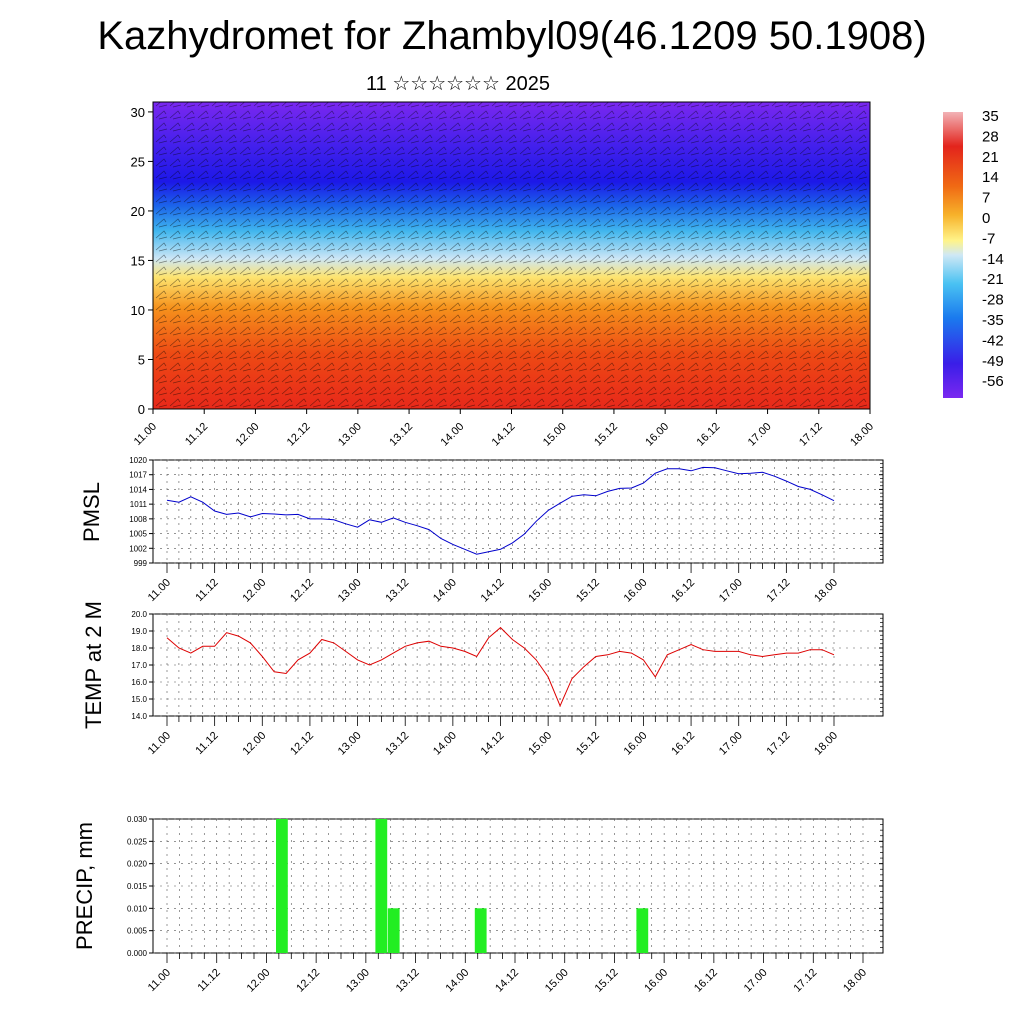 This screenshot has height=1024, width=1024. What do you see at coordinates (138, 310) in the screenshot?
I see `cross-section-ytick-label: 10` at bounding box center [138, 310].